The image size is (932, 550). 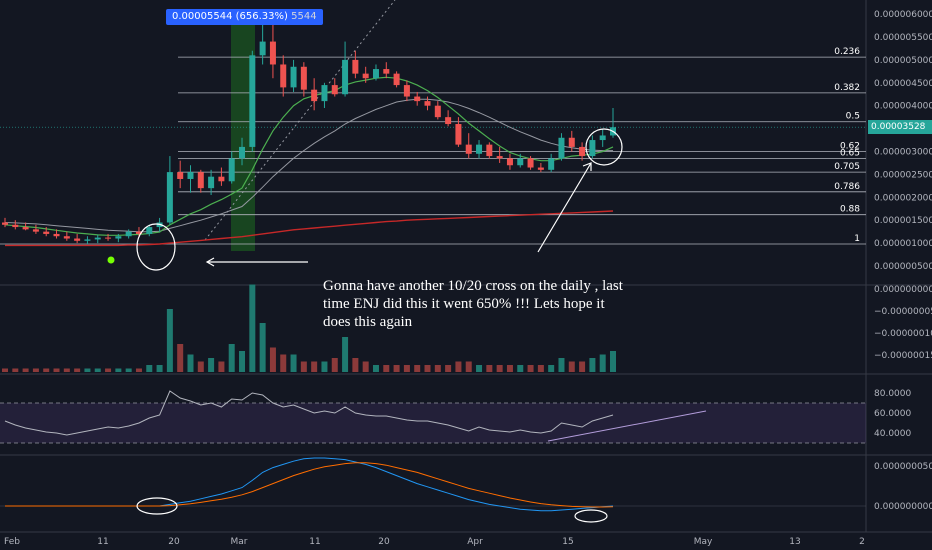 What do you see at coordinates (850, 147) in the screenshot?
I see `fib-label: 0.62` at bounding box center [850, 147].